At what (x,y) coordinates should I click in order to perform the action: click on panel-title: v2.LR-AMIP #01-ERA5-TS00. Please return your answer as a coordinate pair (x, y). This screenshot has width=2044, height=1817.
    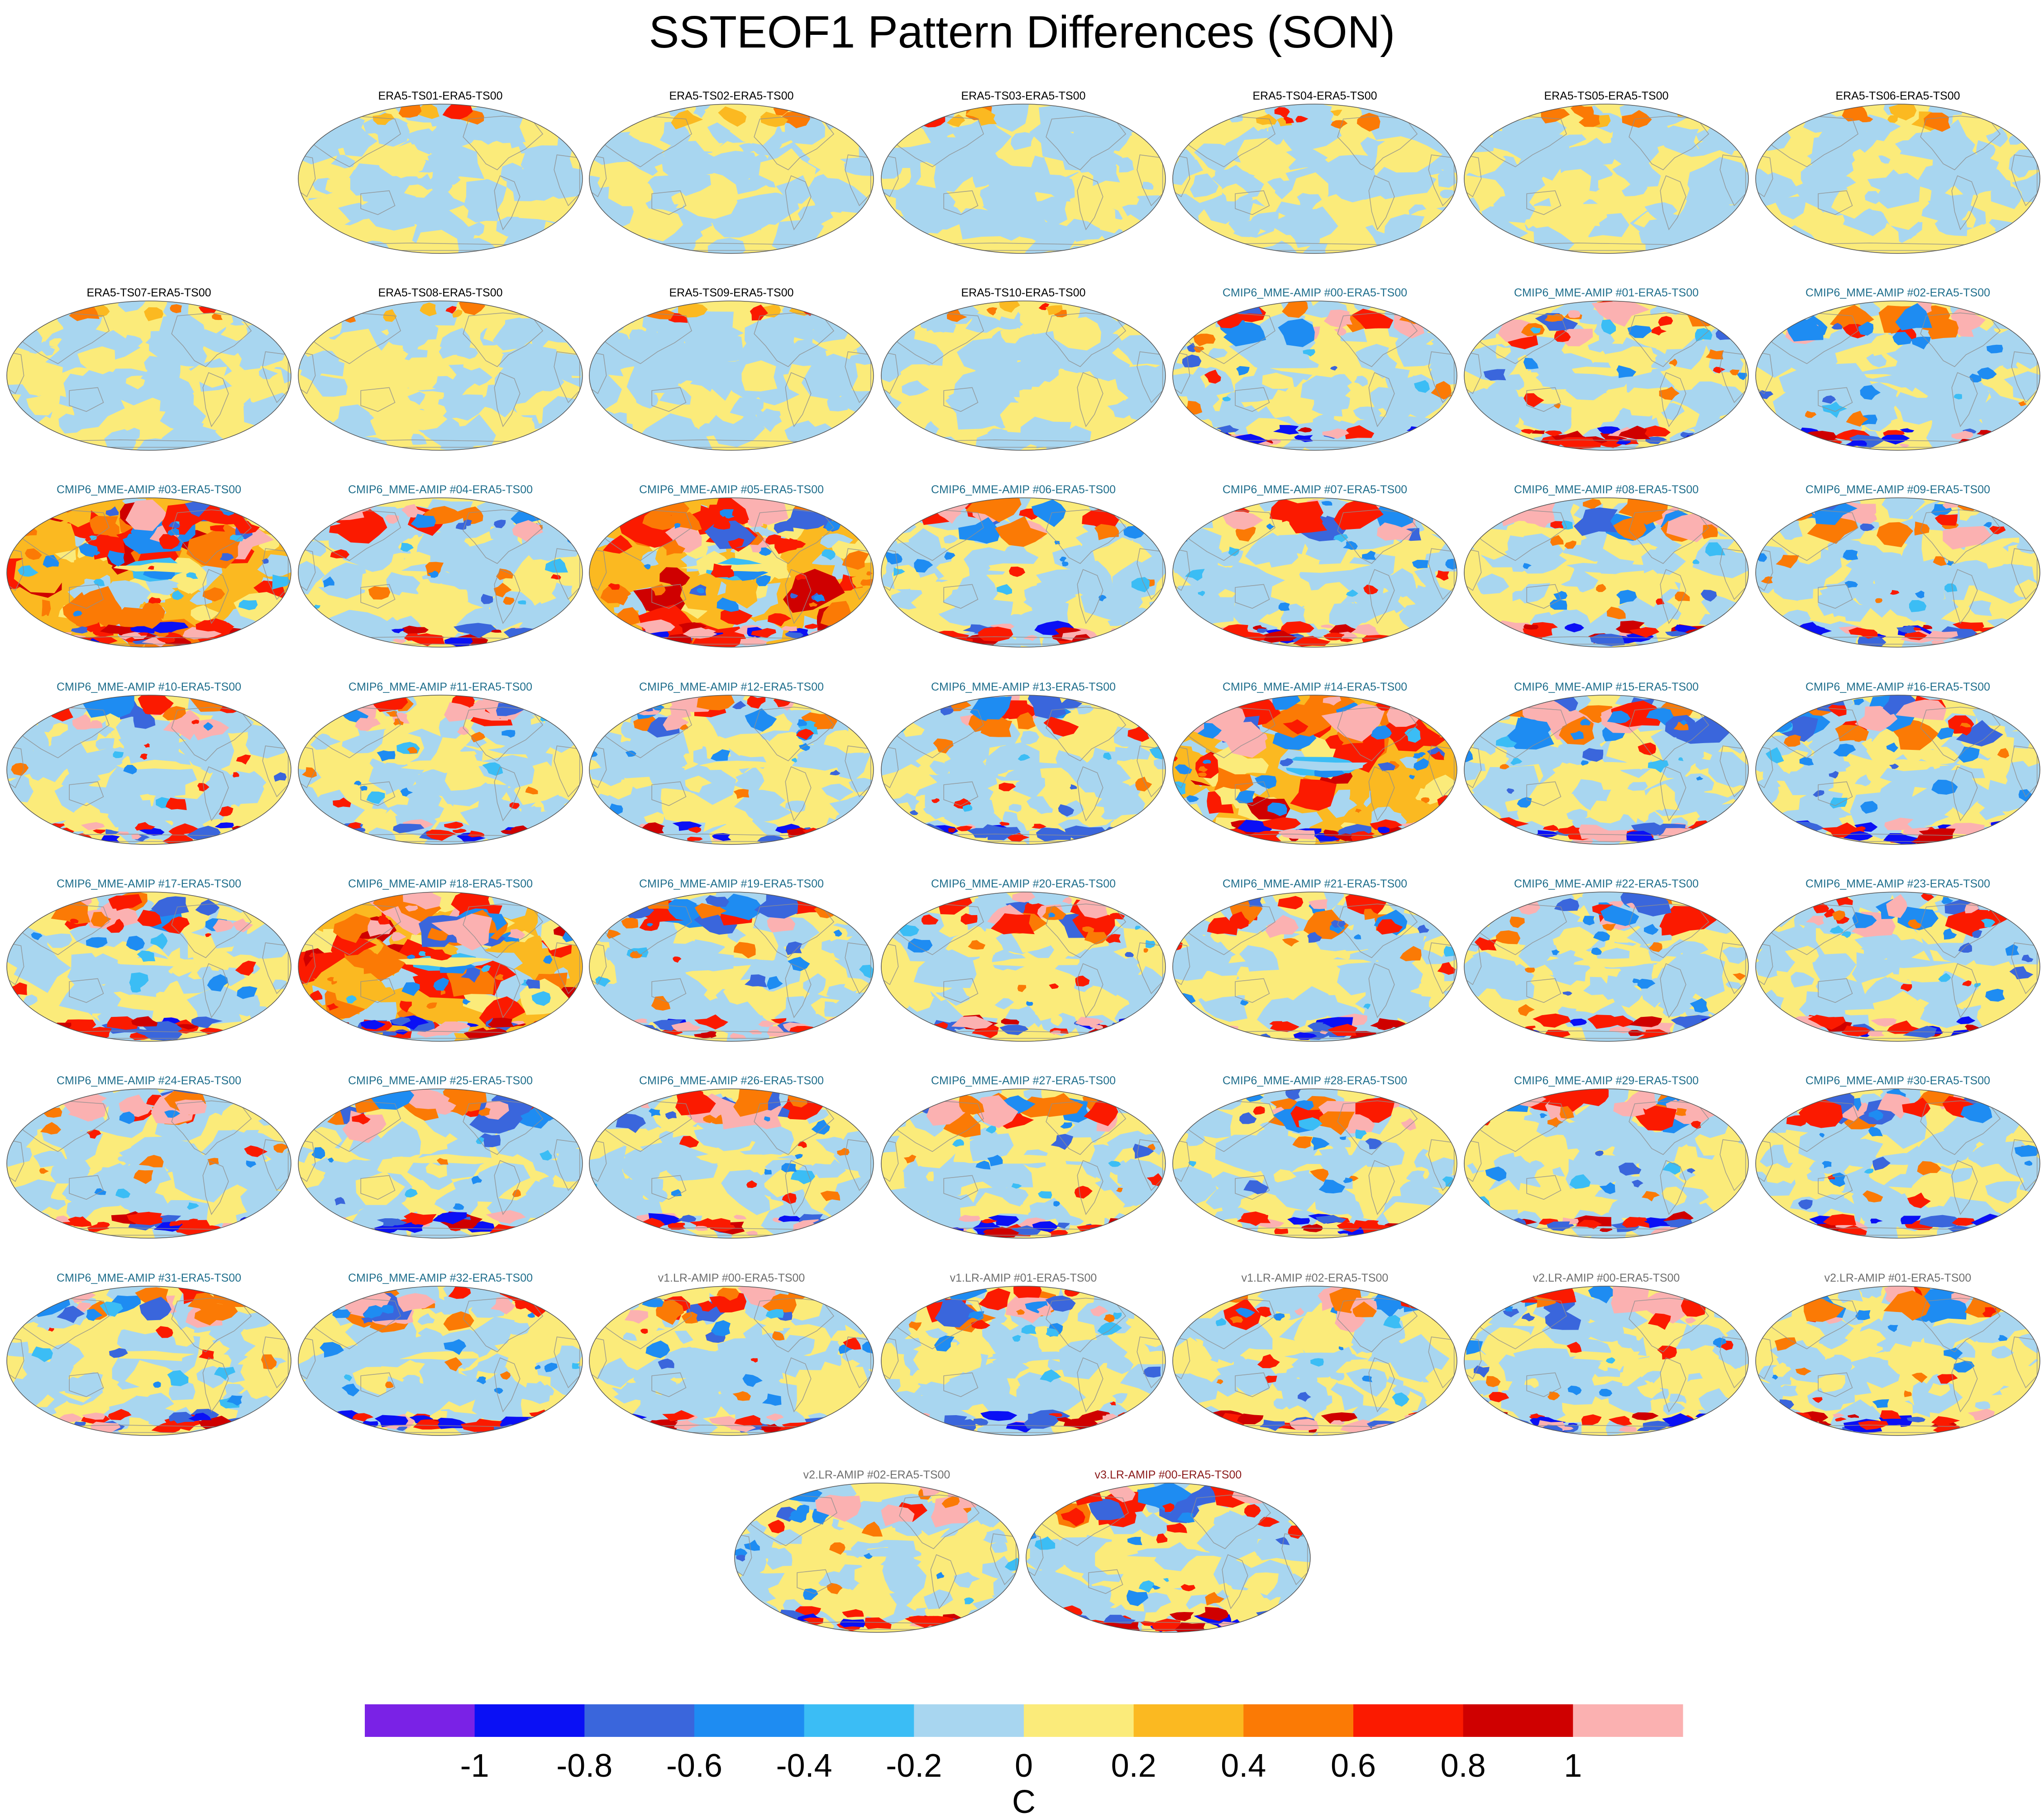
    Looking at the image, I should click on (1898, 1278).